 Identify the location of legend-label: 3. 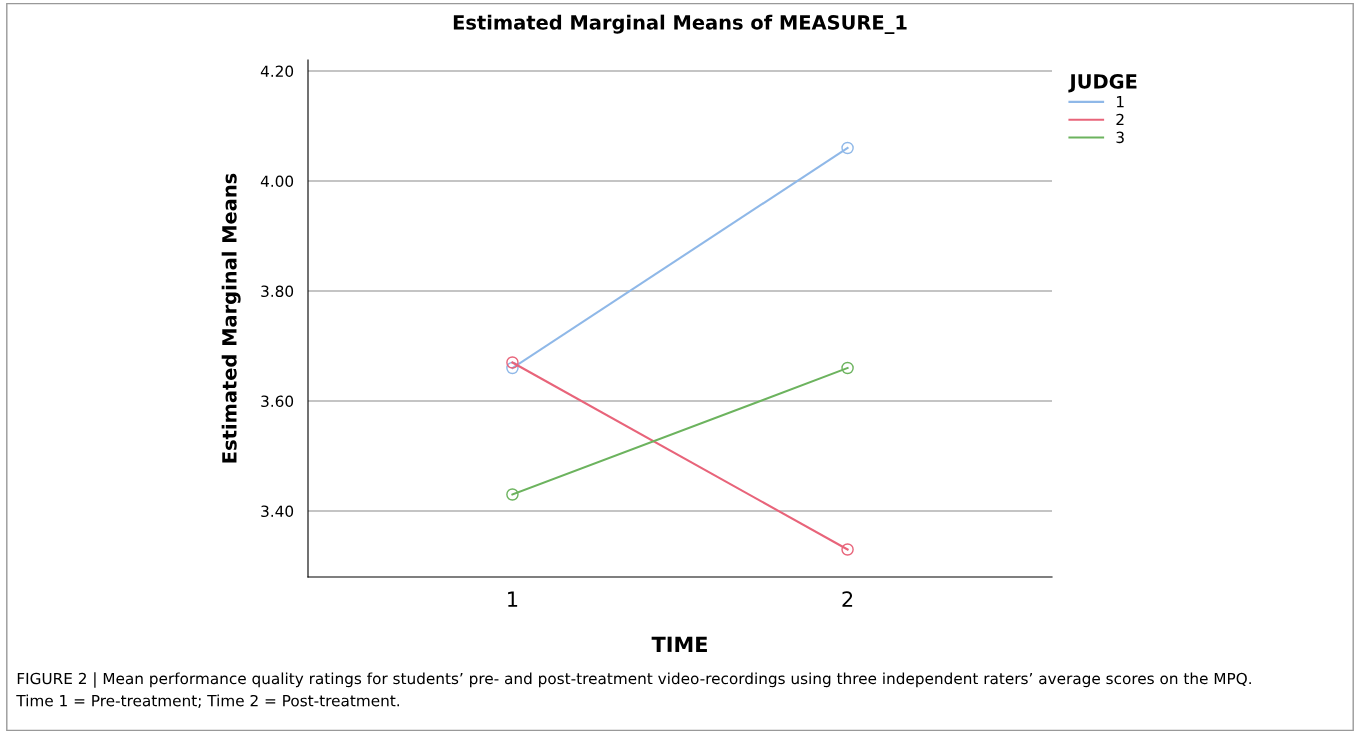
(1120, 137).